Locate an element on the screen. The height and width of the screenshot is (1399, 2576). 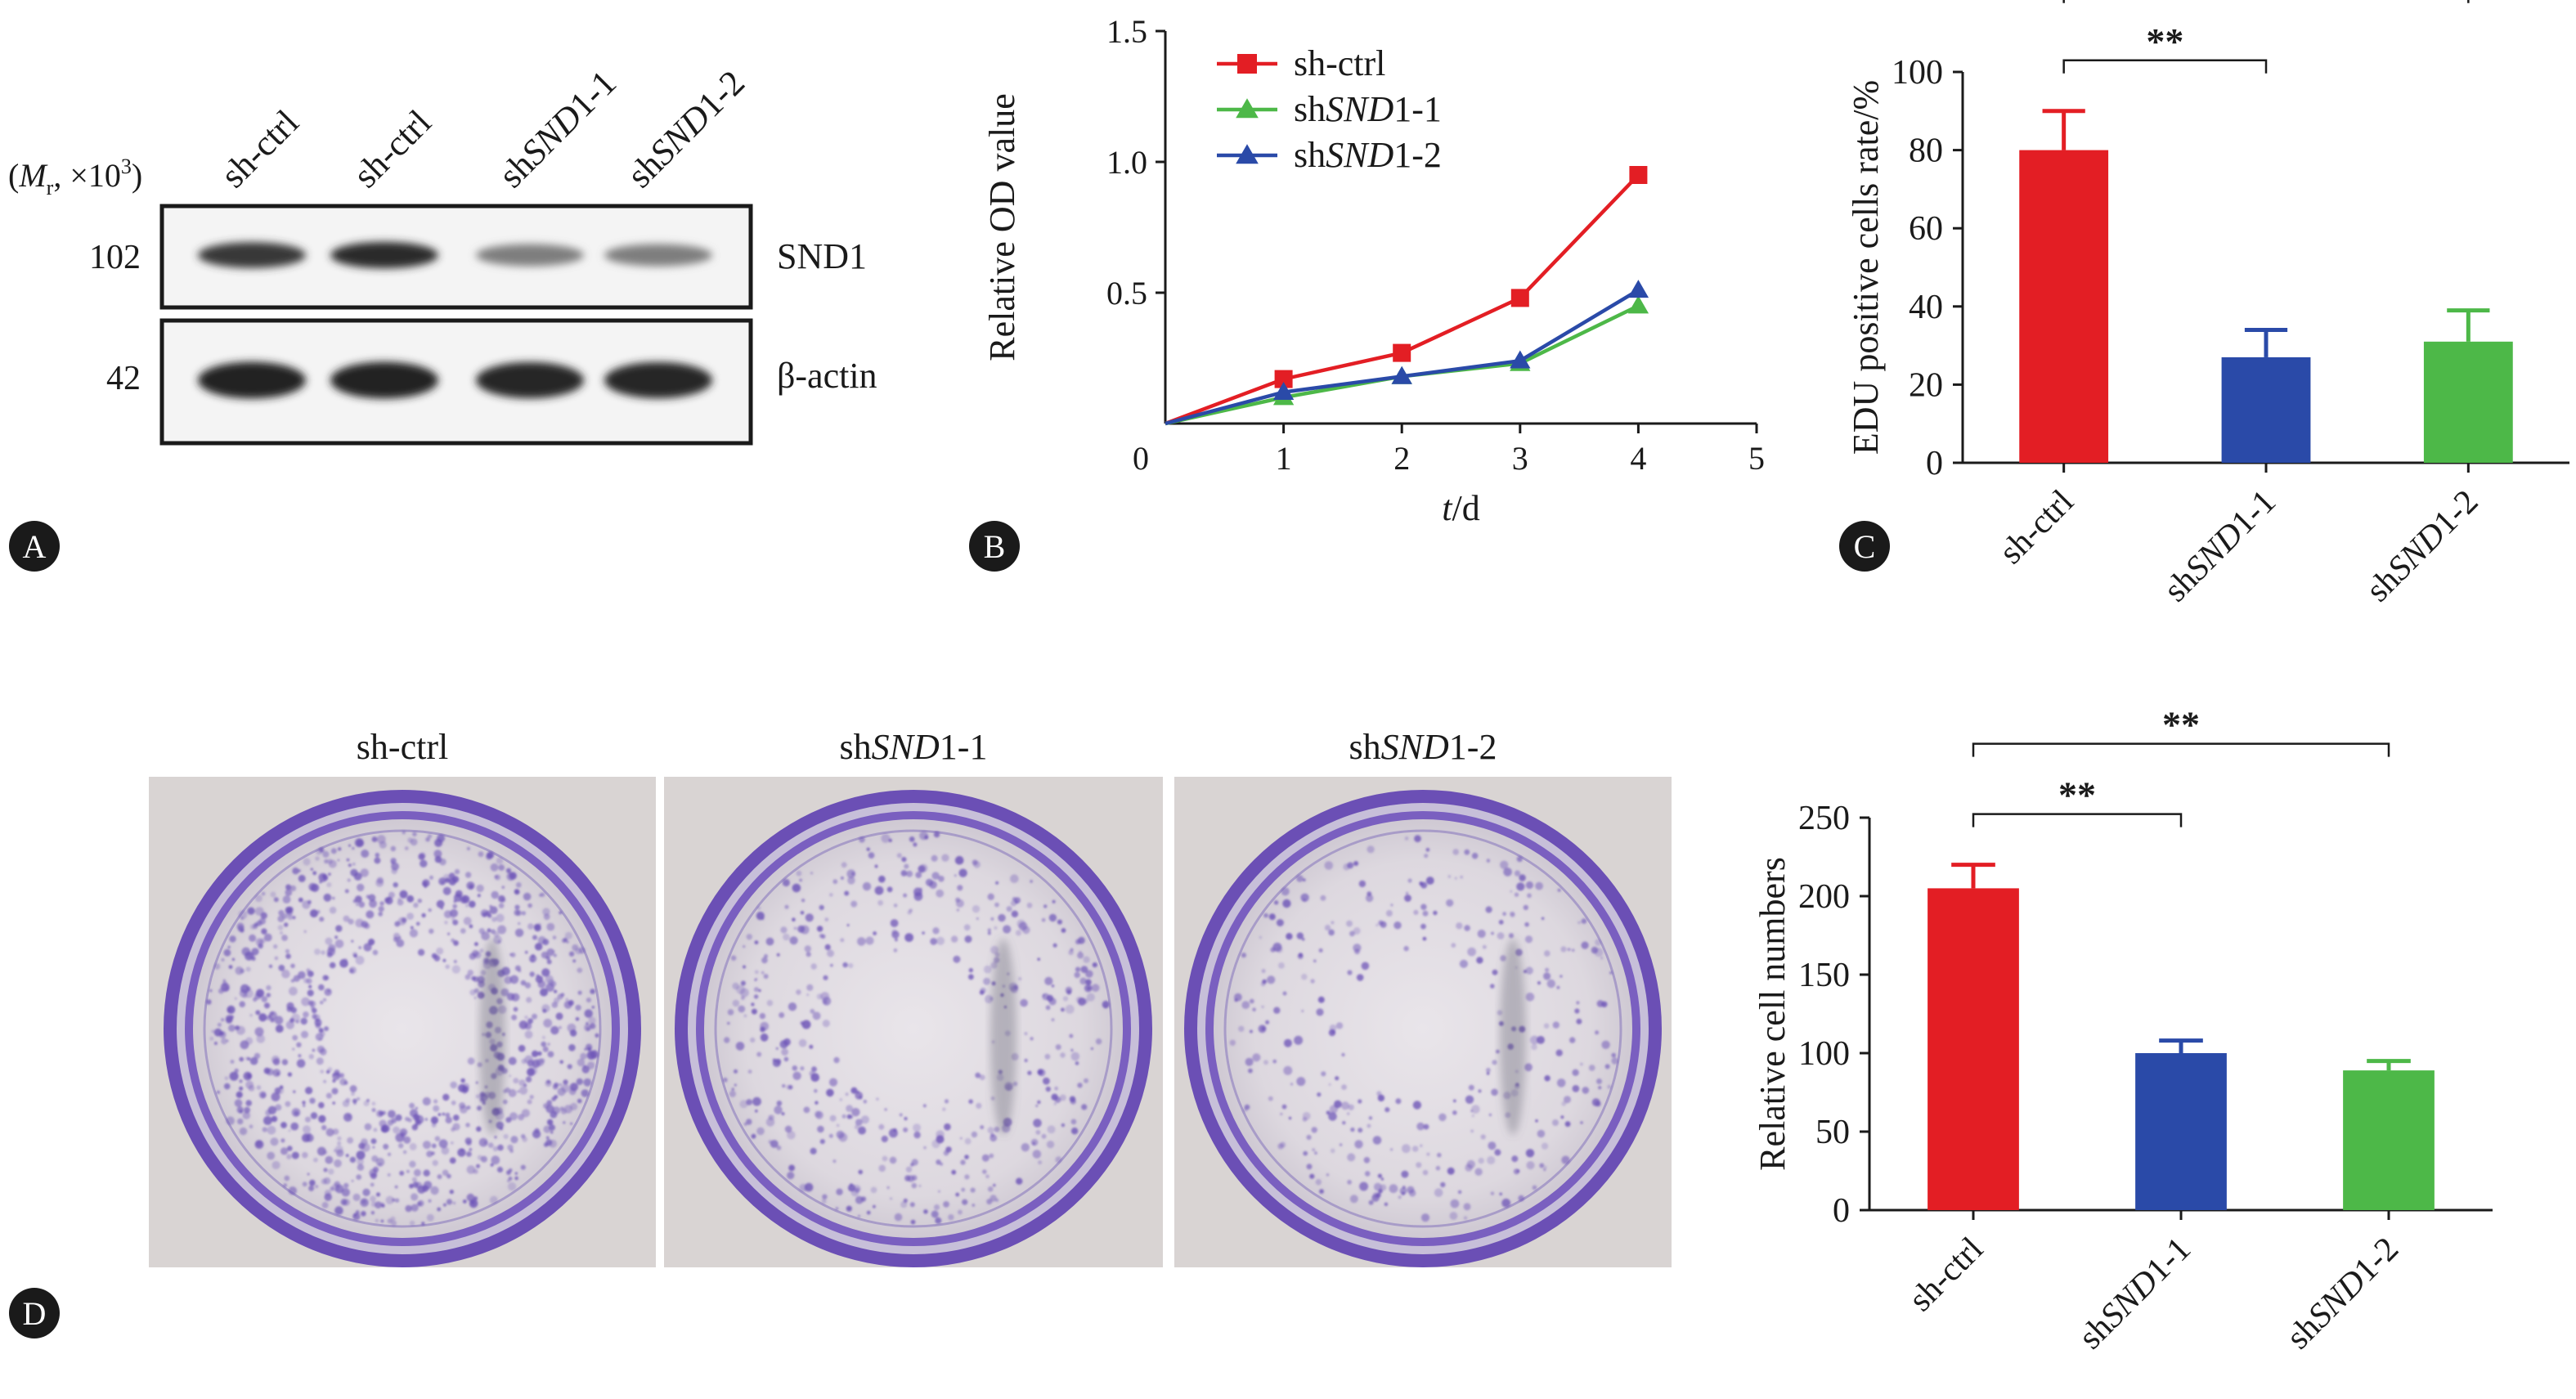
y-tick-label: 100 is located at coordinates (1918, 73).